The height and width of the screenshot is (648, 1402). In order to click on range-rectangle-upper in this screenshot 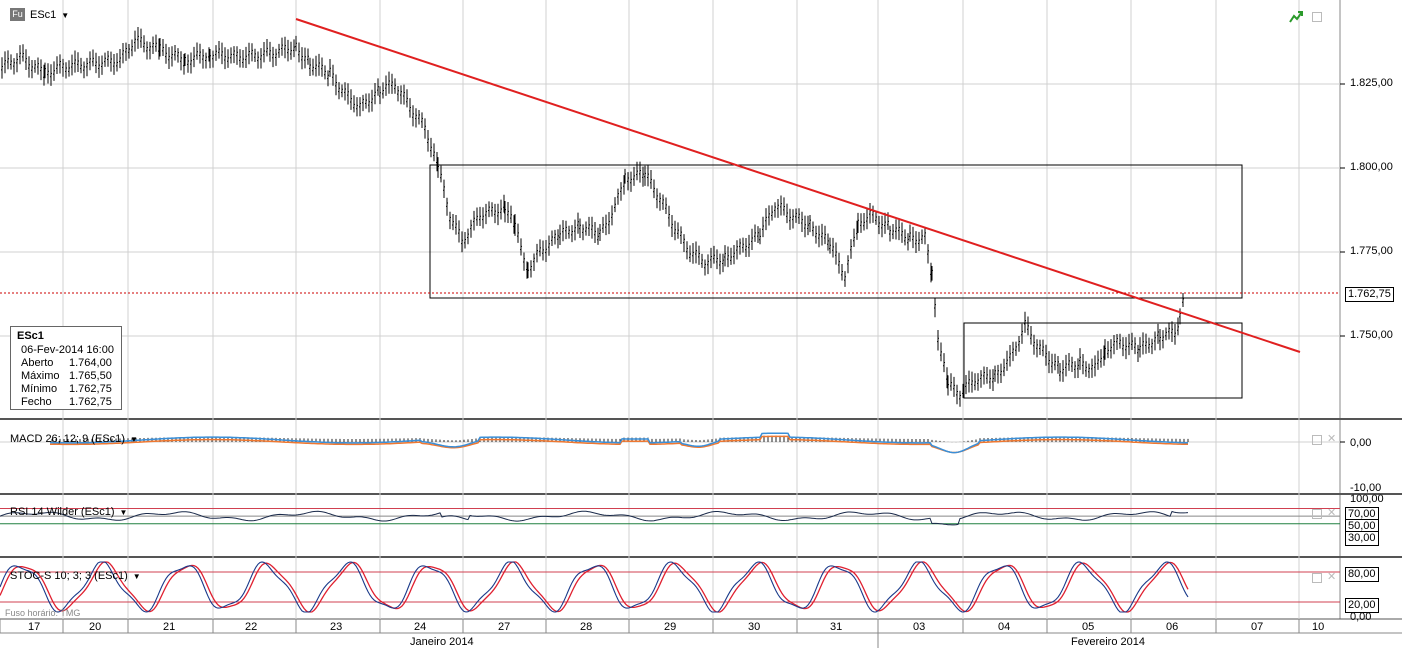, I will do `click(836, 231)`.